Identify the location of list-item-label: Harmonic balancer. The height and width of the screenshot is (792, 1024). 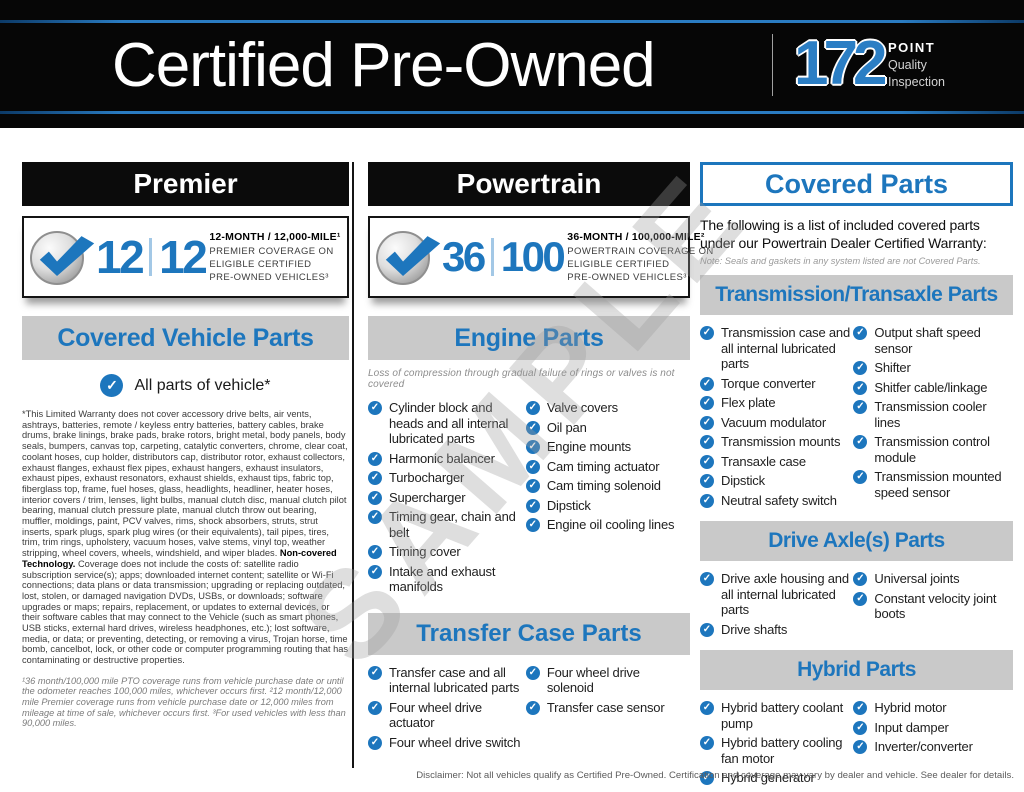
(442, 458).